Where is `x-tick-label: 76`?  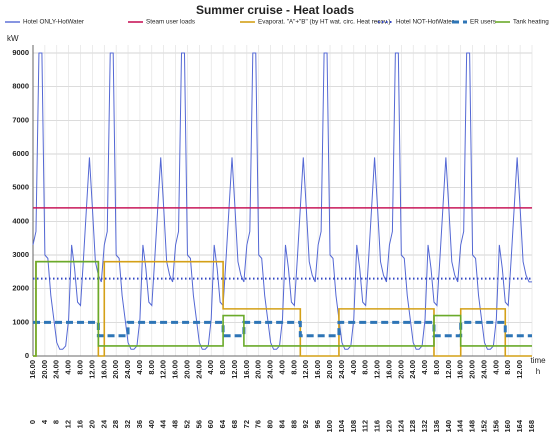
x-tick-label: 76 is located at coordinates (258, 424).